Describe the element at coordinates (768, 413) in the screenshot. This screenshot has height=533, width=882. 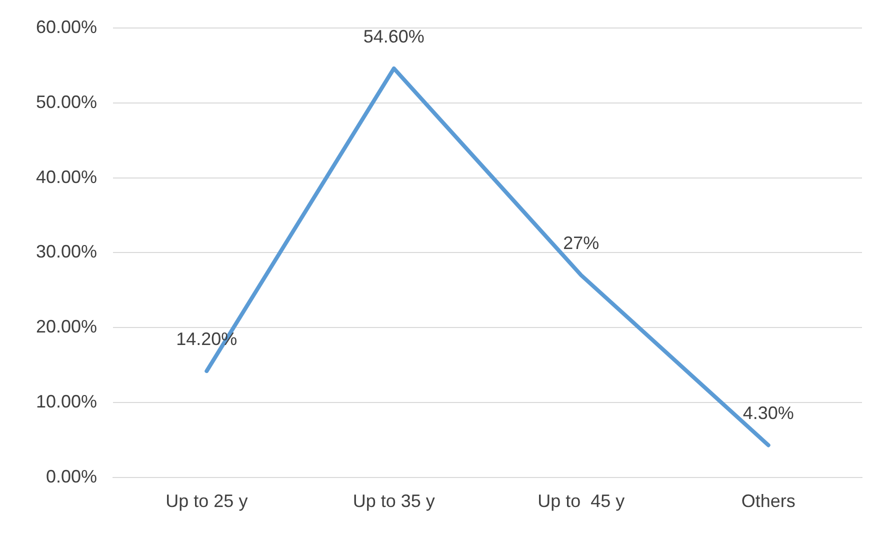
I see `data-label: 4.30%` at that location.